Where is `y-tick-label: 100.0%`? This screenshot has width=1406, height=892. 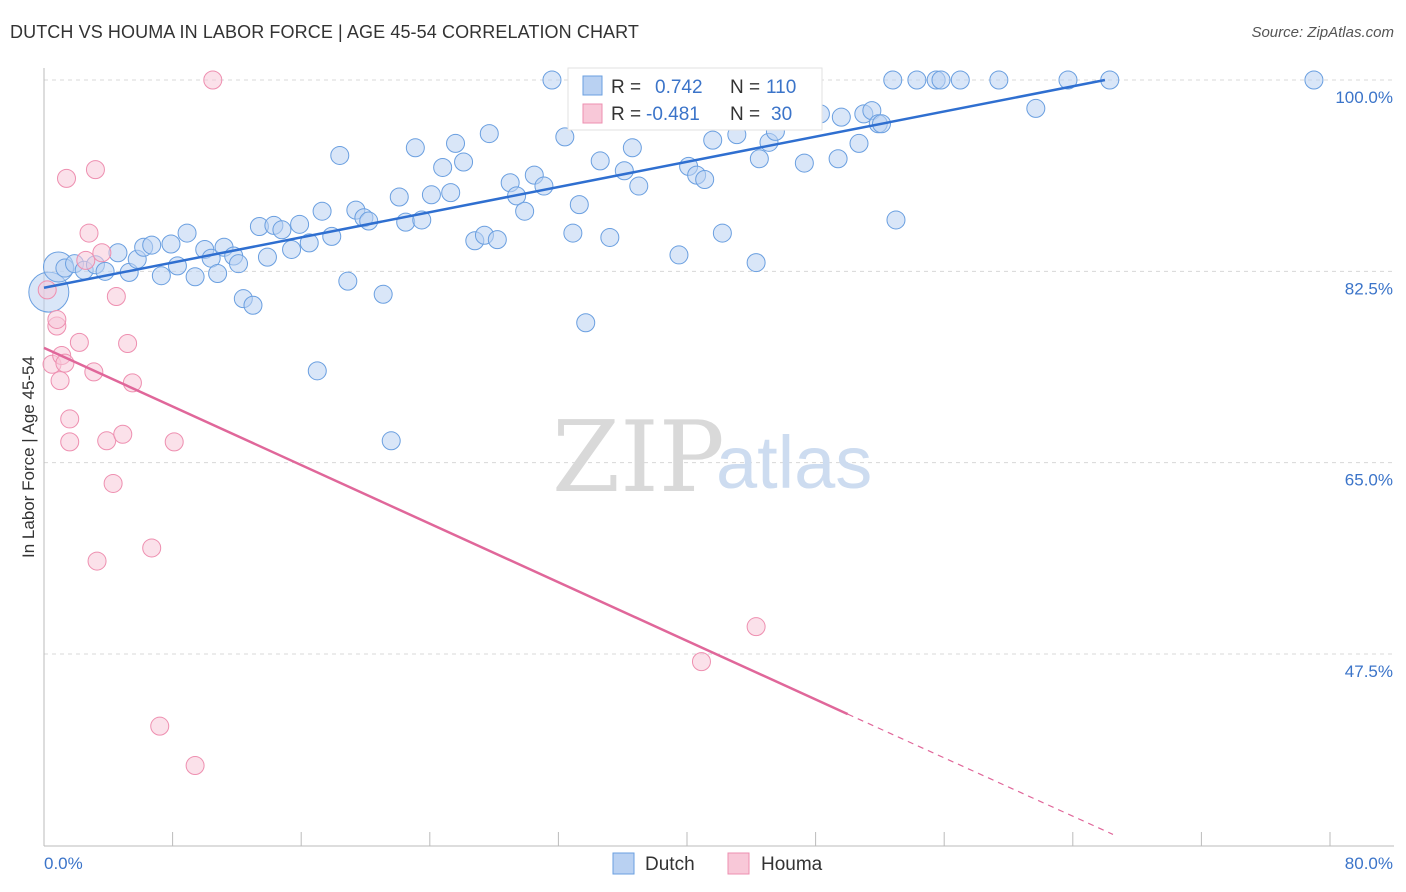
y-tick-label: 100.0% is located at coordinates (1364, 97).